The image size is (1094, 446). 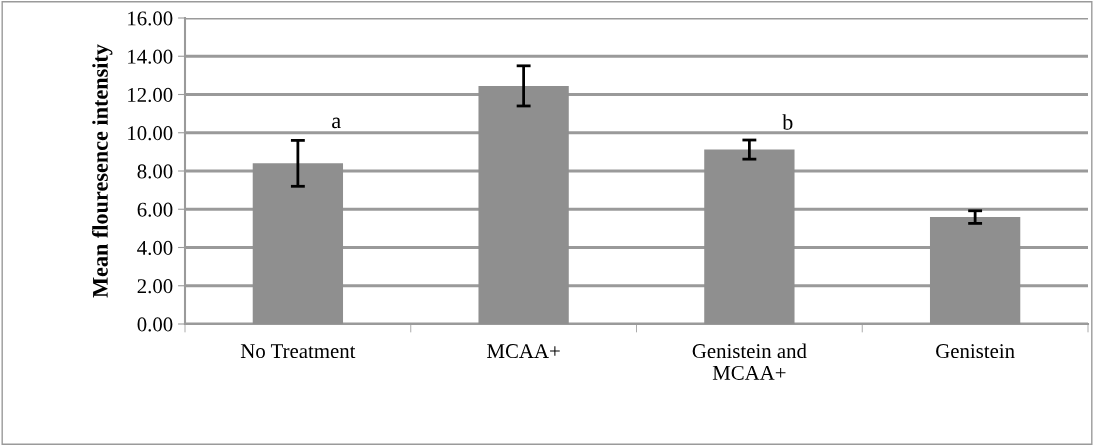 What do you see at coordinates (102, 171) in the screenshot?
I see `y-axis-title: Mean flouresence intensity` at bounding box center [102, 171].